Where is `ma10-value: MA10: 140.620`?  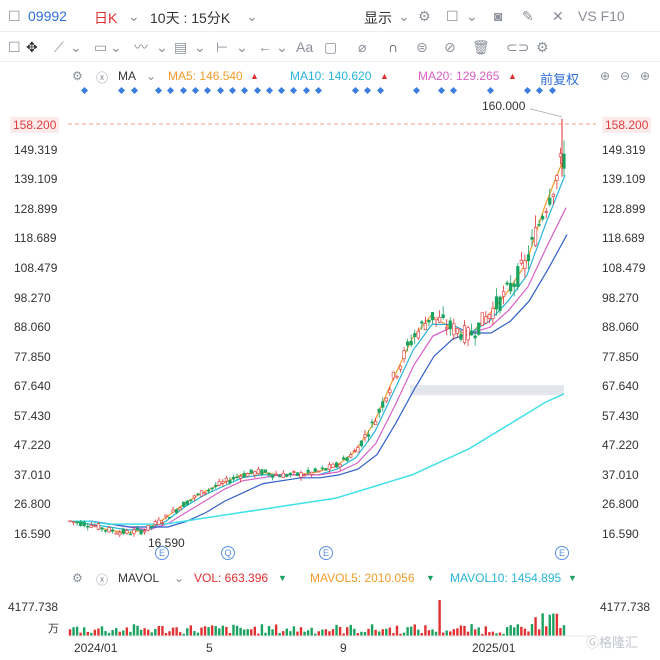
ma10-value: MA10: 140.620 is located at coordinates (331, 76).